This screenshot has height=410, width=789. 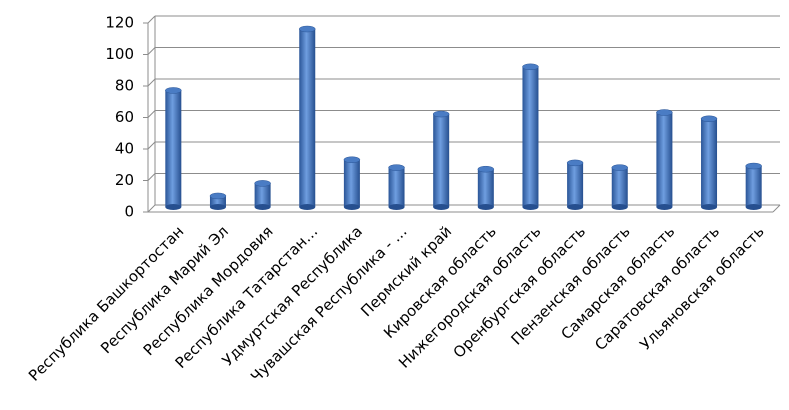 I want to click on y-tick-label: 0, so click(x=129, y=212).